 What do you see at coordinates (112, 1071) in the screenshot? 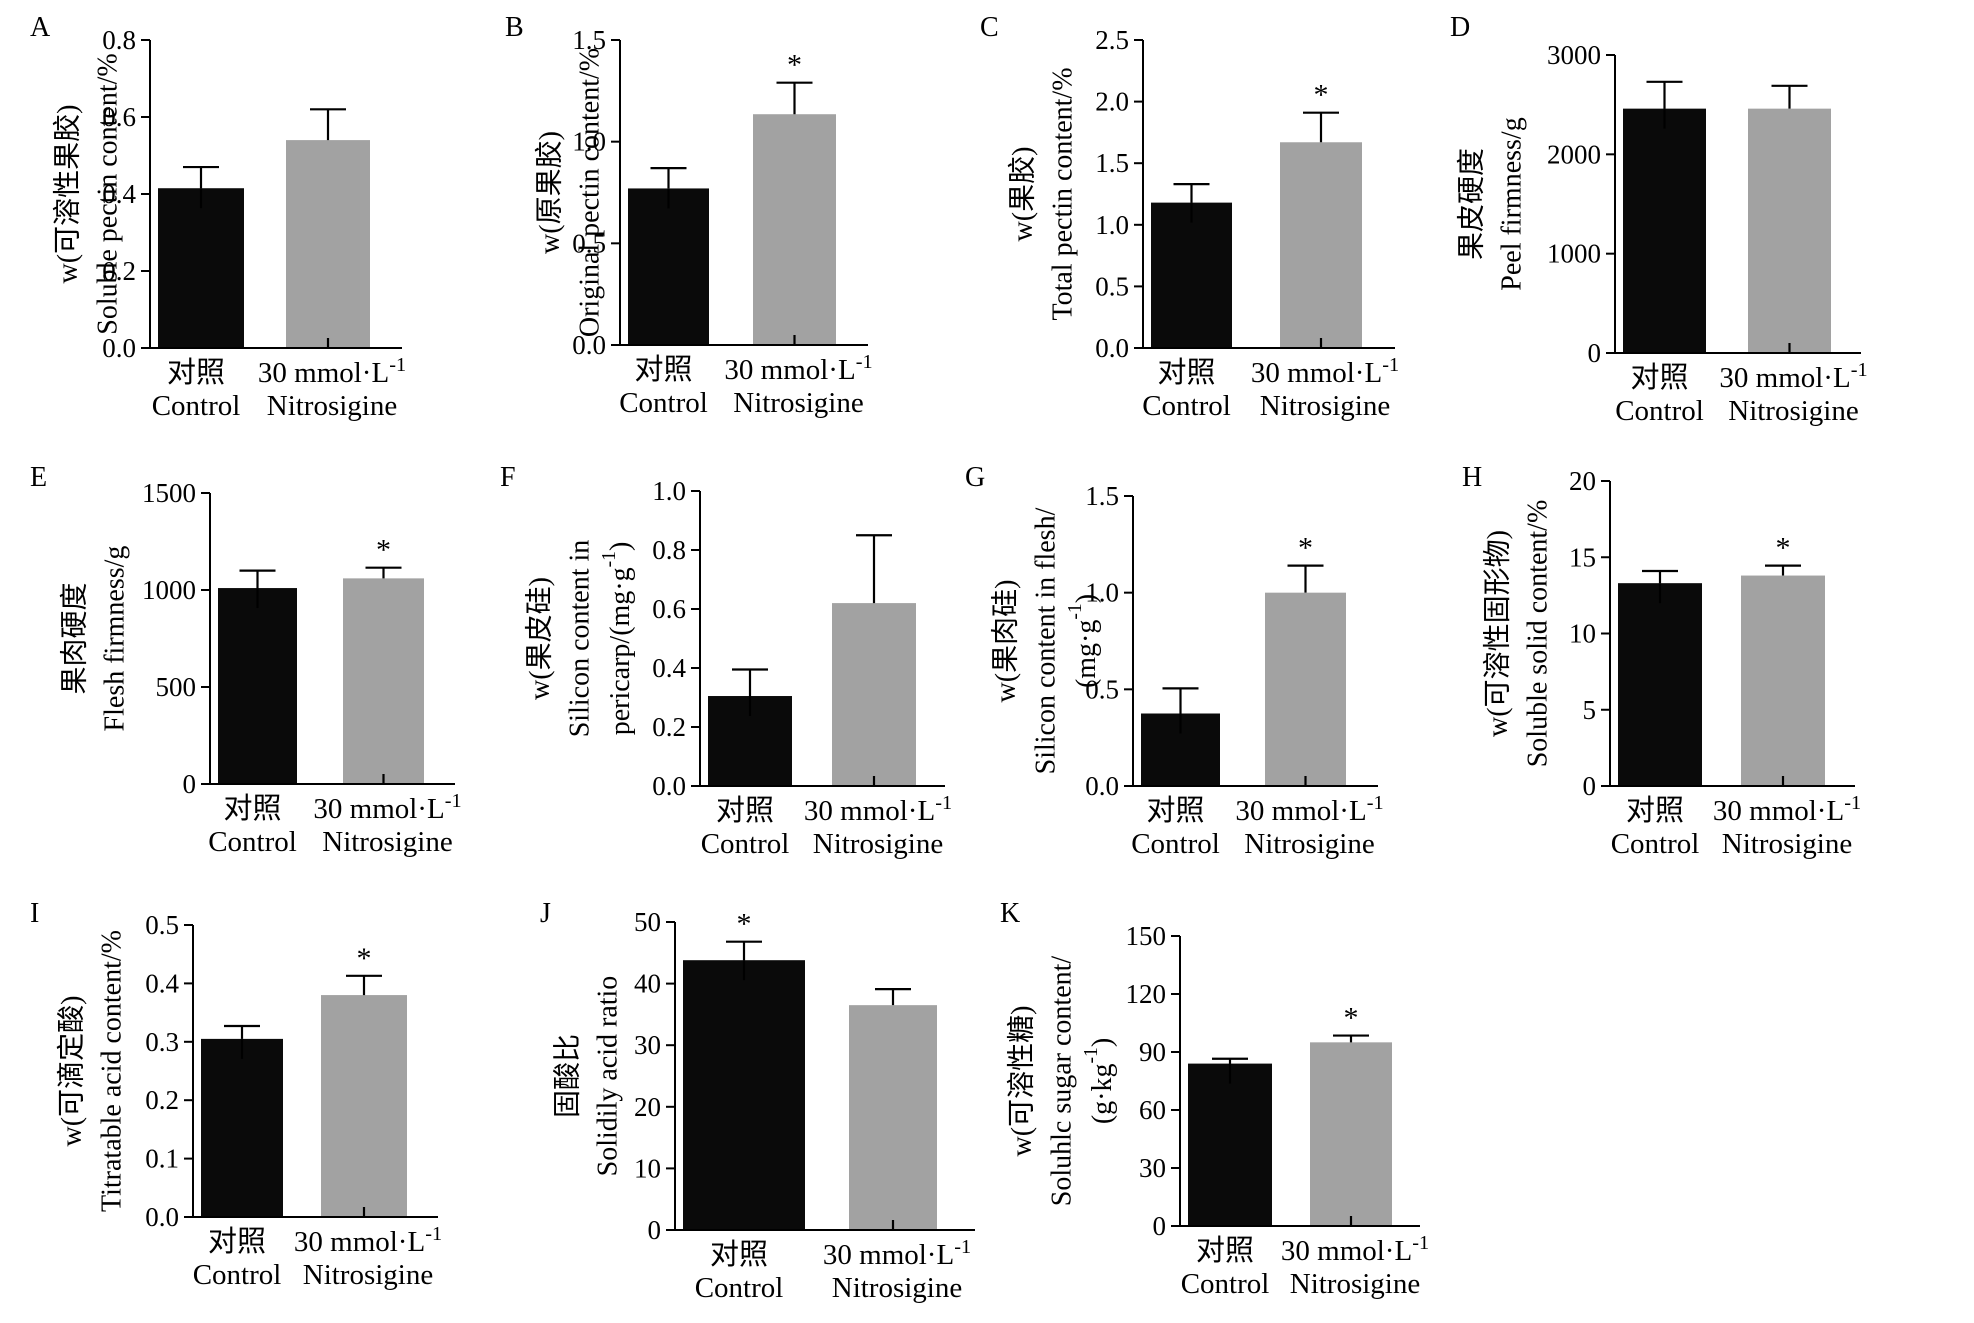
I see `y-axis-label: Titratable acid content/%` at bounding box center [112, 1071].